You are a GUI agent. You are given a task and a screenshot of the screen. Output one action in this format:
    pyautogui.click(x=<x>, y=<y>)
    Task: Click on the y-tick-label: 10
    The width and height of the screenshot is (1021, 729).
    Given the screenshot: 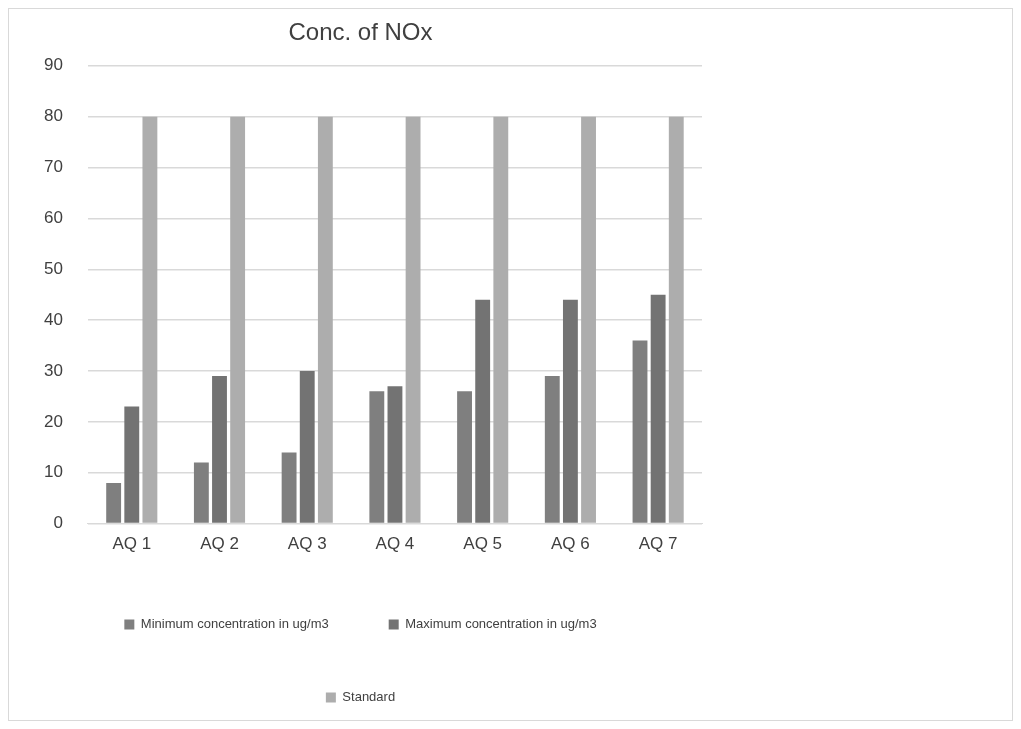 What is the action you would take?
    pyautogui.click(x=53, y=472)
    